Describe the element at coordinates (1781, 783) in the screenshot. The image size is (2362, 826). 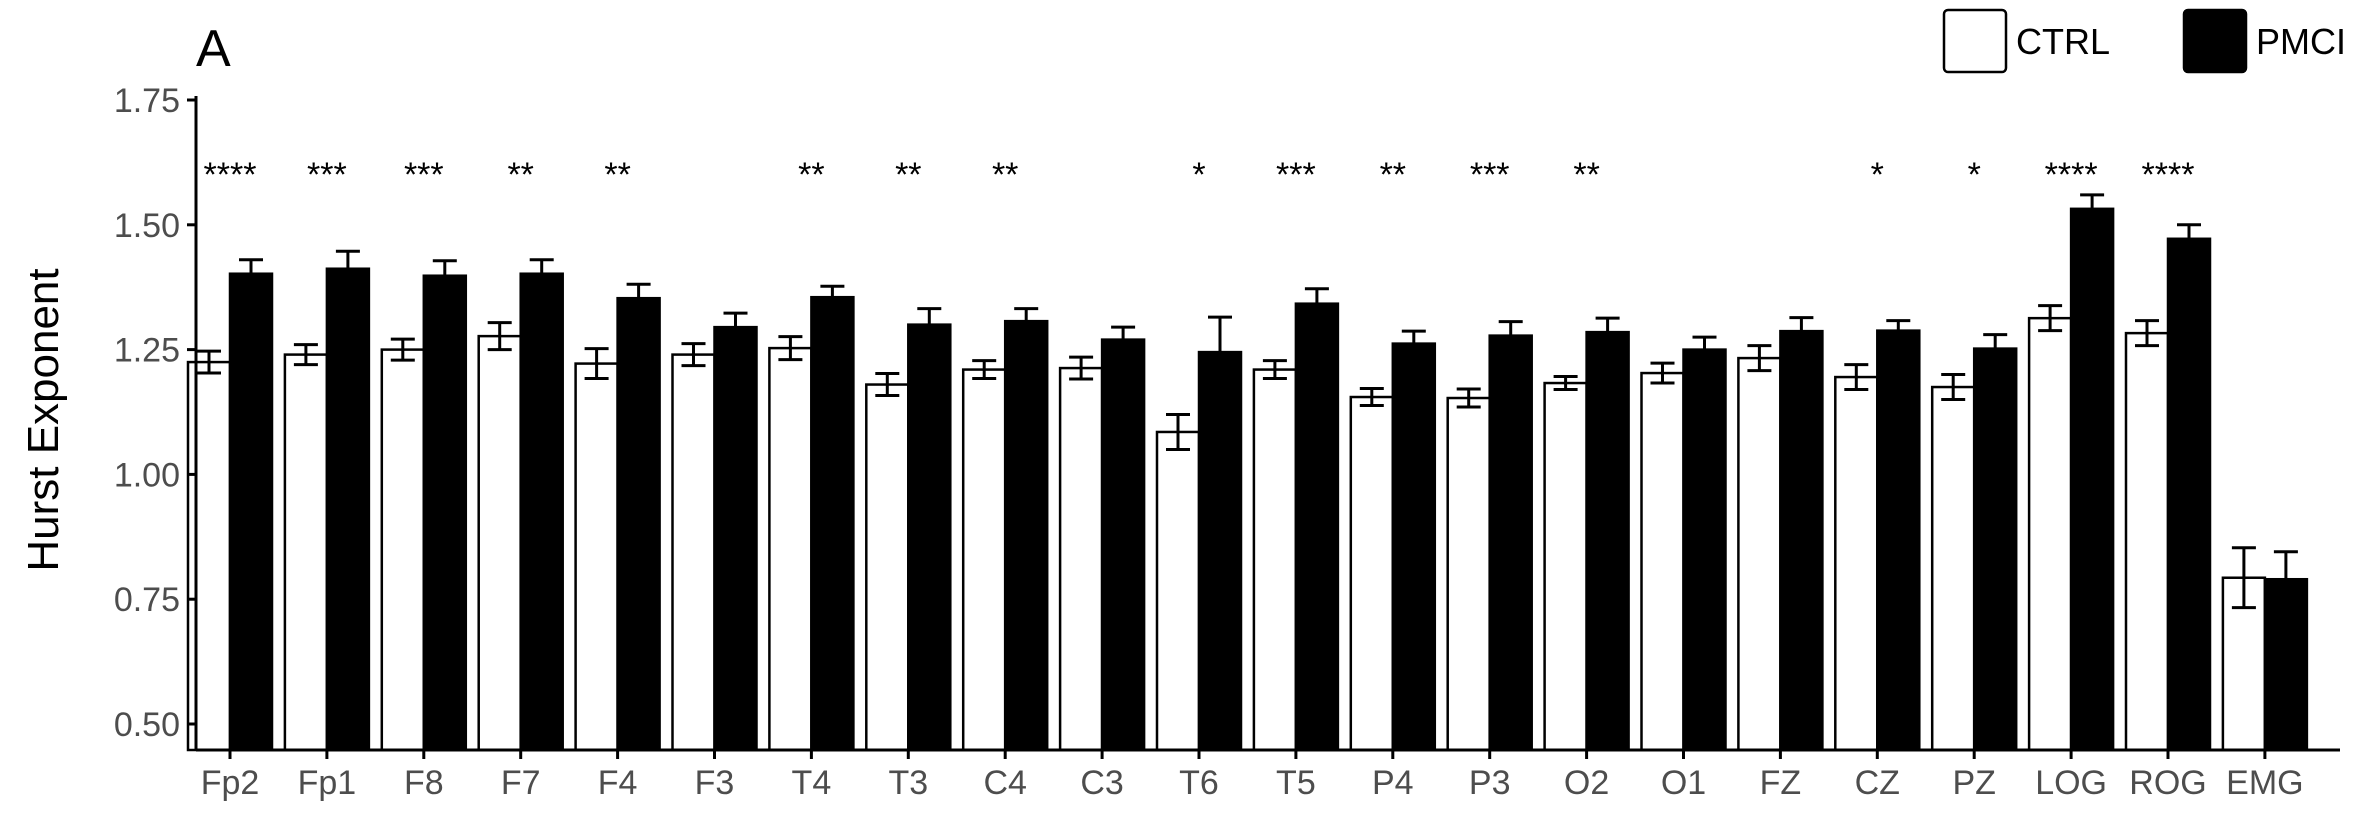
I see `x-tick-label: FZ` at that location.